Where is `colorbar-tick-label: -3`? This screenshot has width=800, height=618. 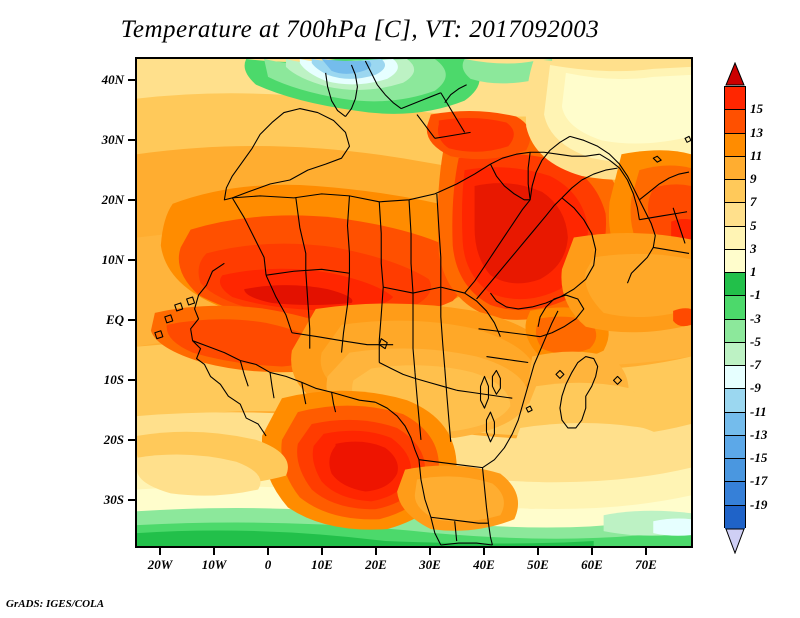 colorbar-tick-label: -3 is located at coordinates (755, 318).